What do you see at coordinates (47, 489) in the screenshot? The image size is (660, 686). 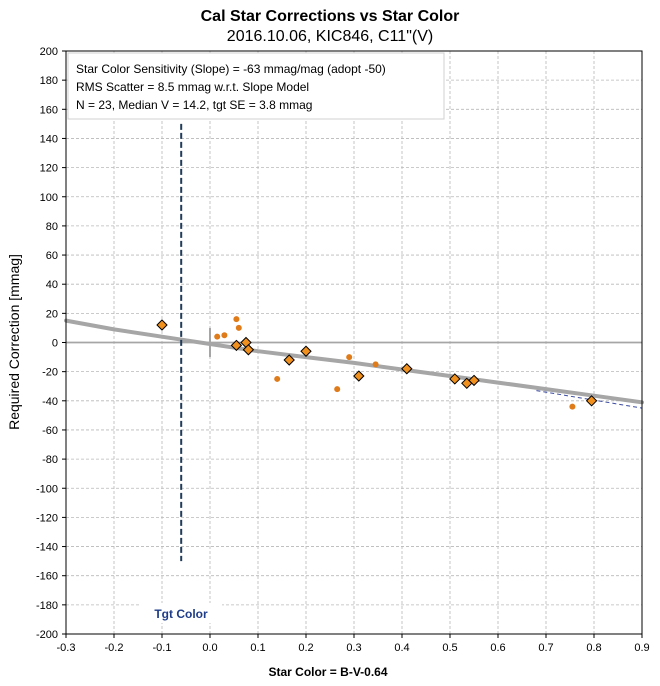 I see `y-tick-label: -100` at bounding box center [47, 489].